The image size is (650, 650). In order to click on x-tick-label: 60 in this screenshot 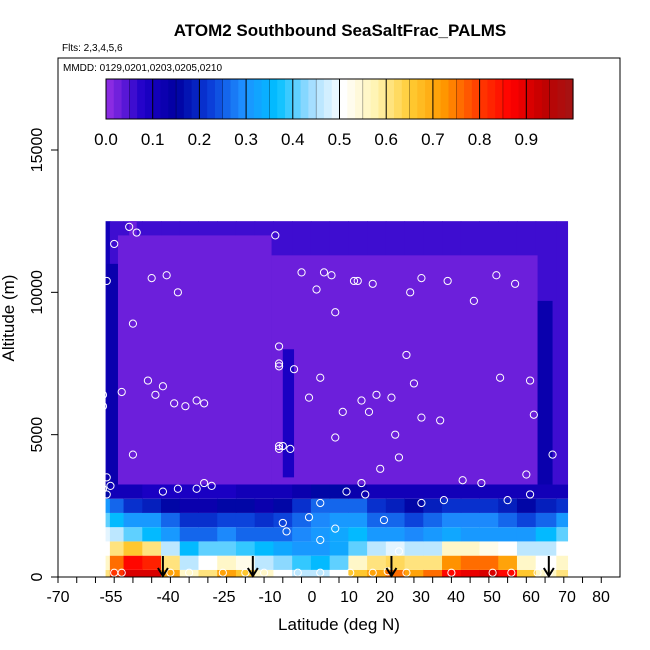, I will do `click(531, 597)`.